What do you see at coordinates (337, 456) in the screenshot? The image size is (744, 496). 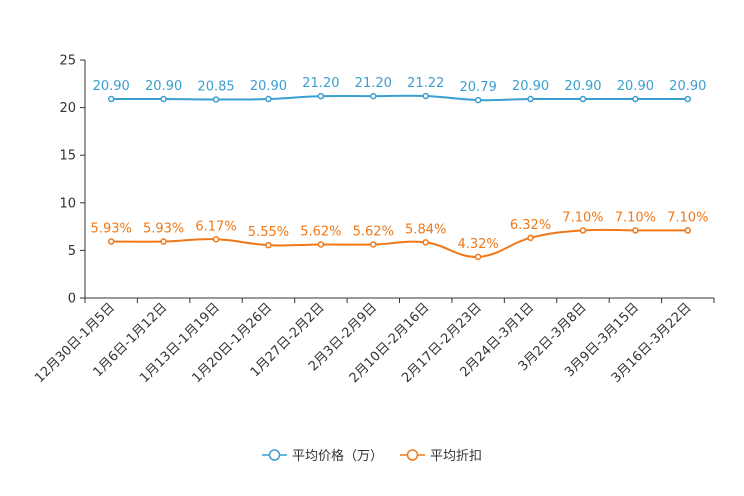 I see `legend-label: 平均价格（万）` at bounding box center [337, 456].